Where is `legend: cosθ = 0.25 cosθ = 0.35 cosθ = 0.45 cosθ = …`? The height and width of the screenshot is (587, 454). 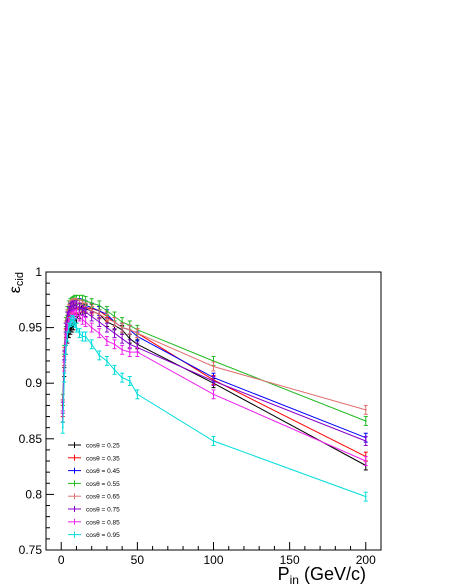
legend: cosθ = 0.25 cosθ = 0.35 cosθ = 0.45 cosθ = … is located at coordinates (94, 490).